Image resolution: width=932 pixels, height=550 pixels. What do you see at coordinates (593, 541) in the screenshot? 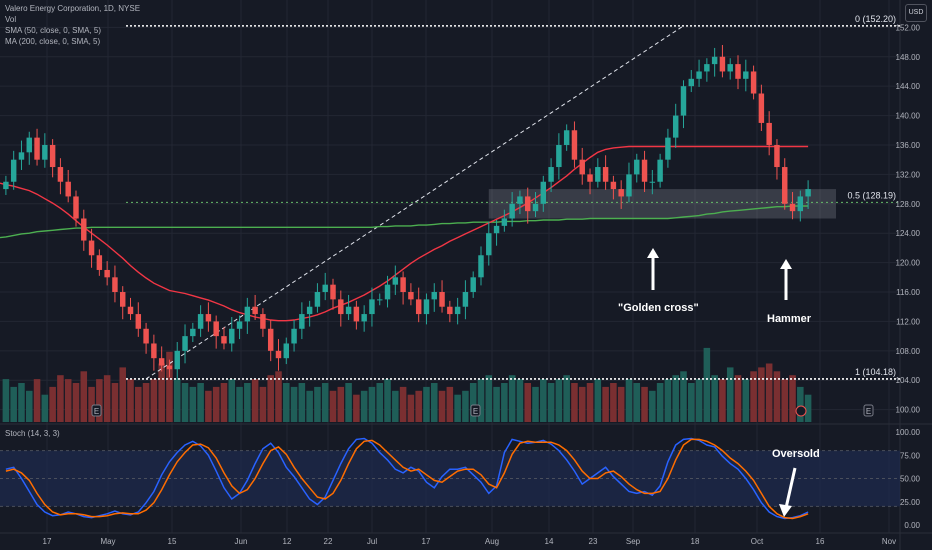
I see `time-tick-label: 23` at bounding box center [593, 541].